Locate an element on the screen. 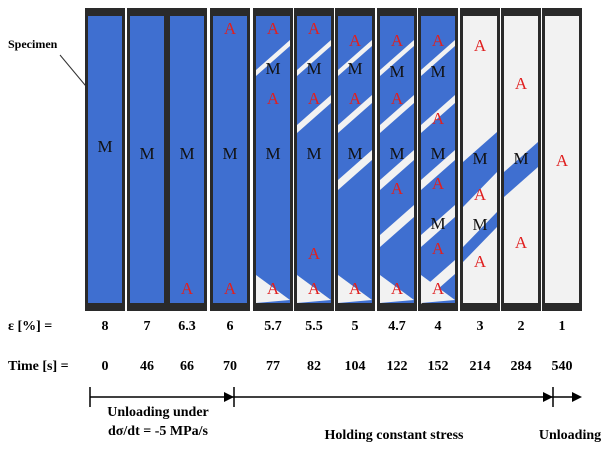  time-value: 77 is located at coordinates (273, 366).